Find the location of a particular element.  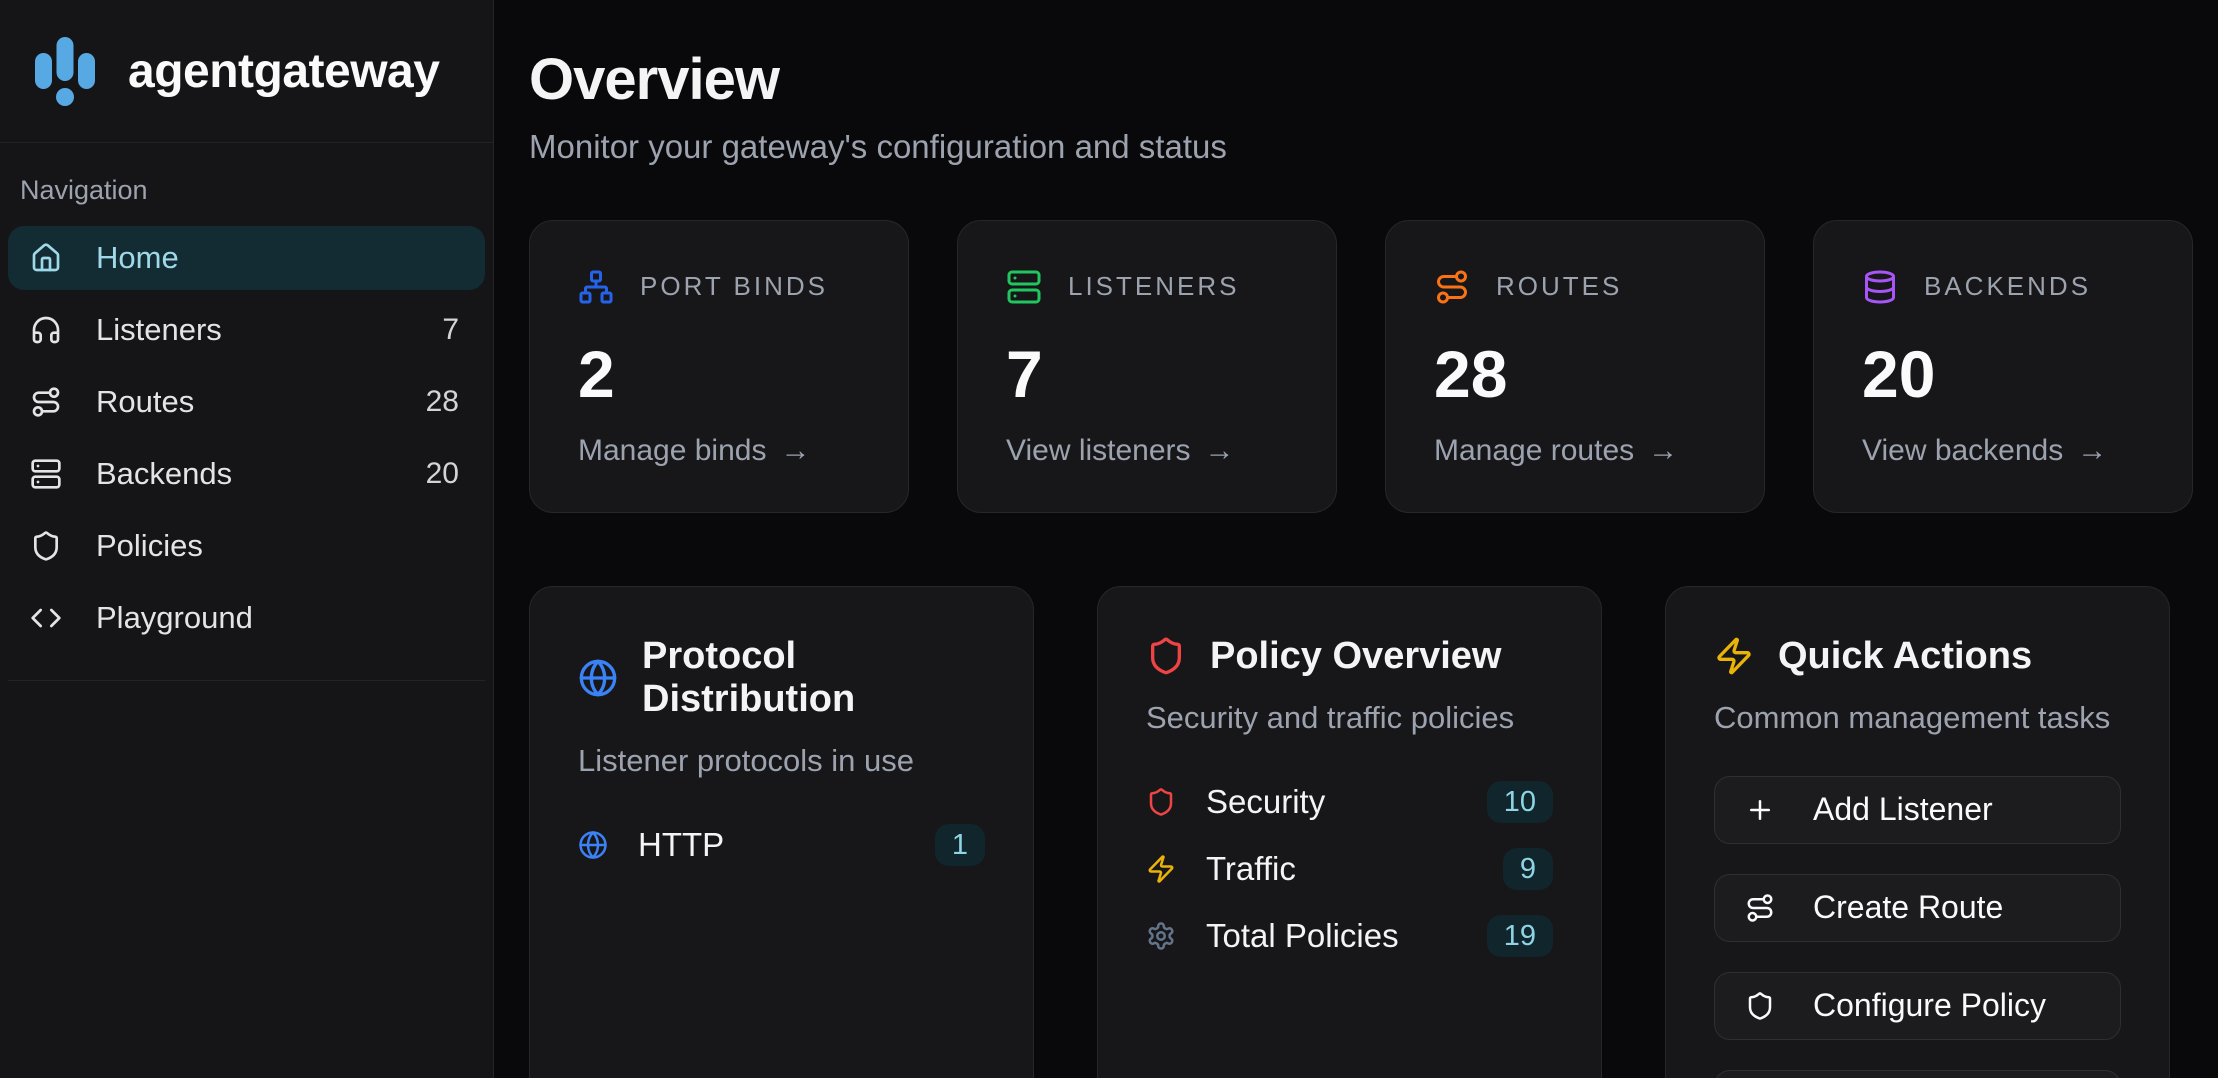

page-title: Overview is located at coordinates (654, 79).